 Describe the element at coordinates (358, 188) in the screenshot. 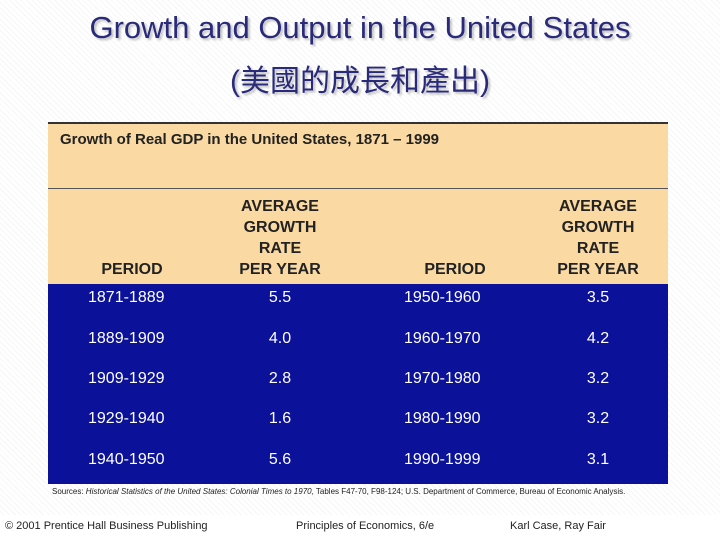

I see `table-caption-rule` at that location.